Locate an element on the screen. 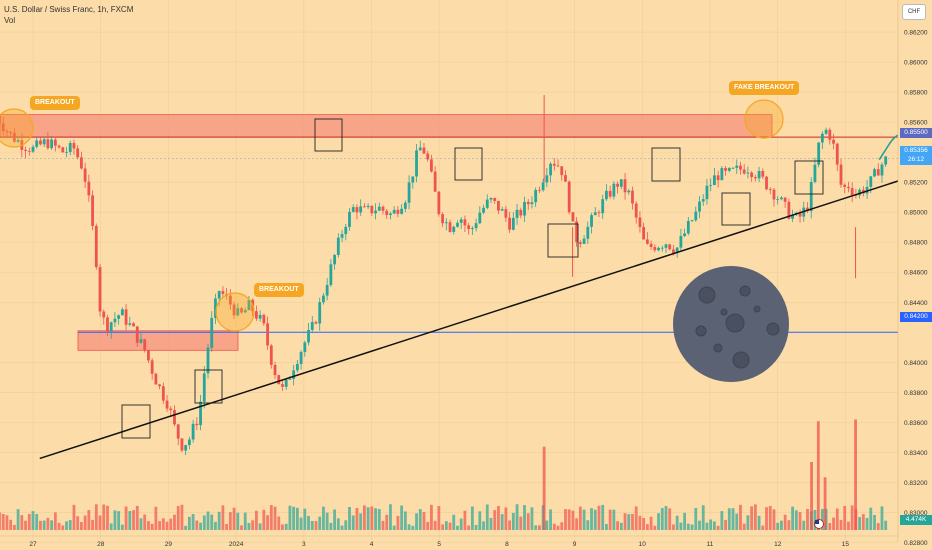 This screenshot has height=550, width=932. highlight-box is located at coordinates (136, 421).